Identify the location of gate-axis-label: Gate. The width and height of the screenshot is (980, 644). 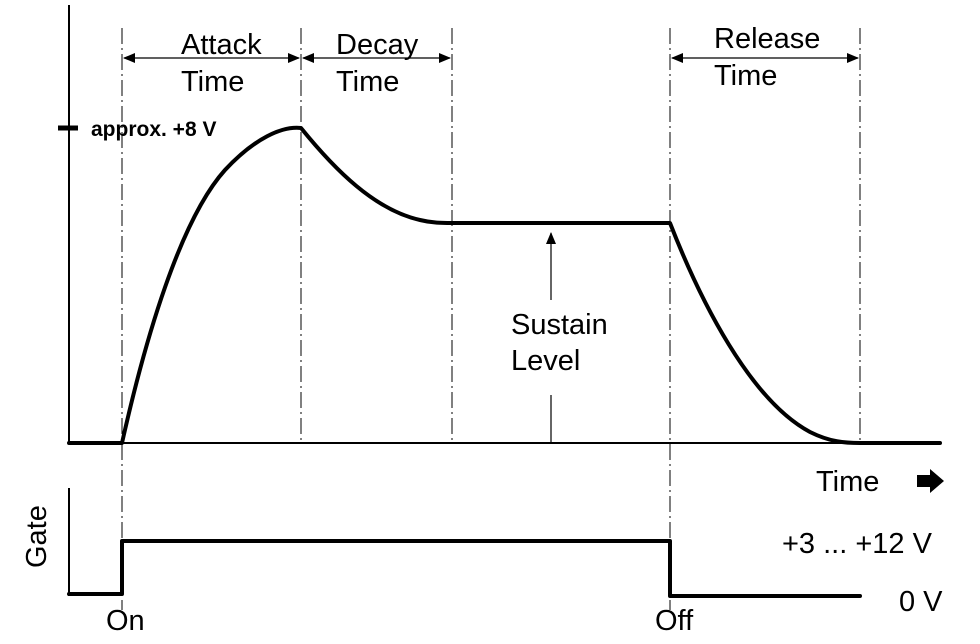
(37, 536).